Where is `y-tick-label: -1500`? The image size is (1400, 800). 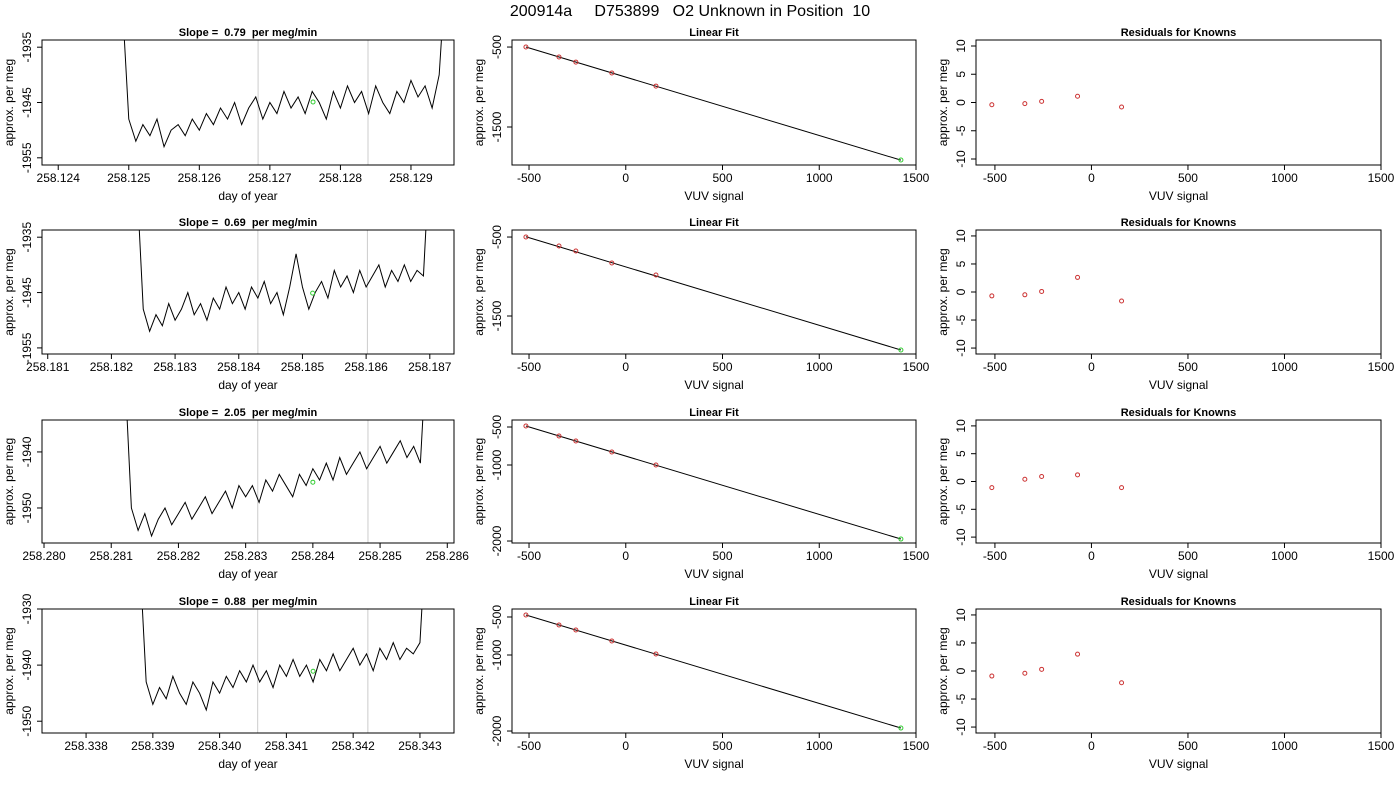
y-tick-label: -1500 is located at coordinates (497, 315).